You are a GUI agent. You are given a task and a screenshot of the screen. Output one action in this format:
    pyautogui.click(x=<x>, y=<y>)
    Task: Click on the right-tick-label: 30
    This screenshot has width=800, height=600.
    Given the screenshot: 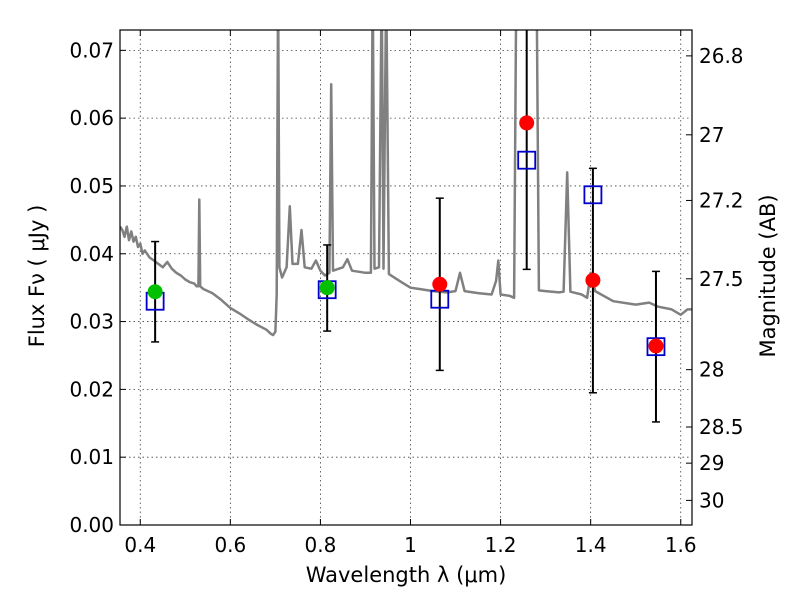 What is the action you would take?
    pyautogui.click(x=711, y=500)
    